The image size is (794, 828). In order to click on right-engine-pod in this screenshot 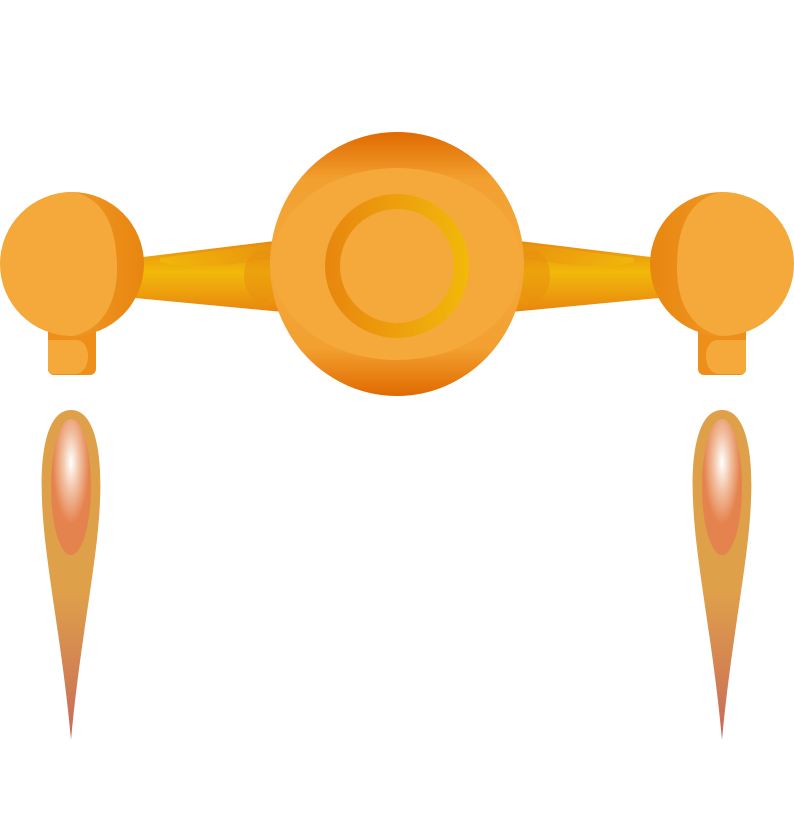, I will do `click(722, 283)`.